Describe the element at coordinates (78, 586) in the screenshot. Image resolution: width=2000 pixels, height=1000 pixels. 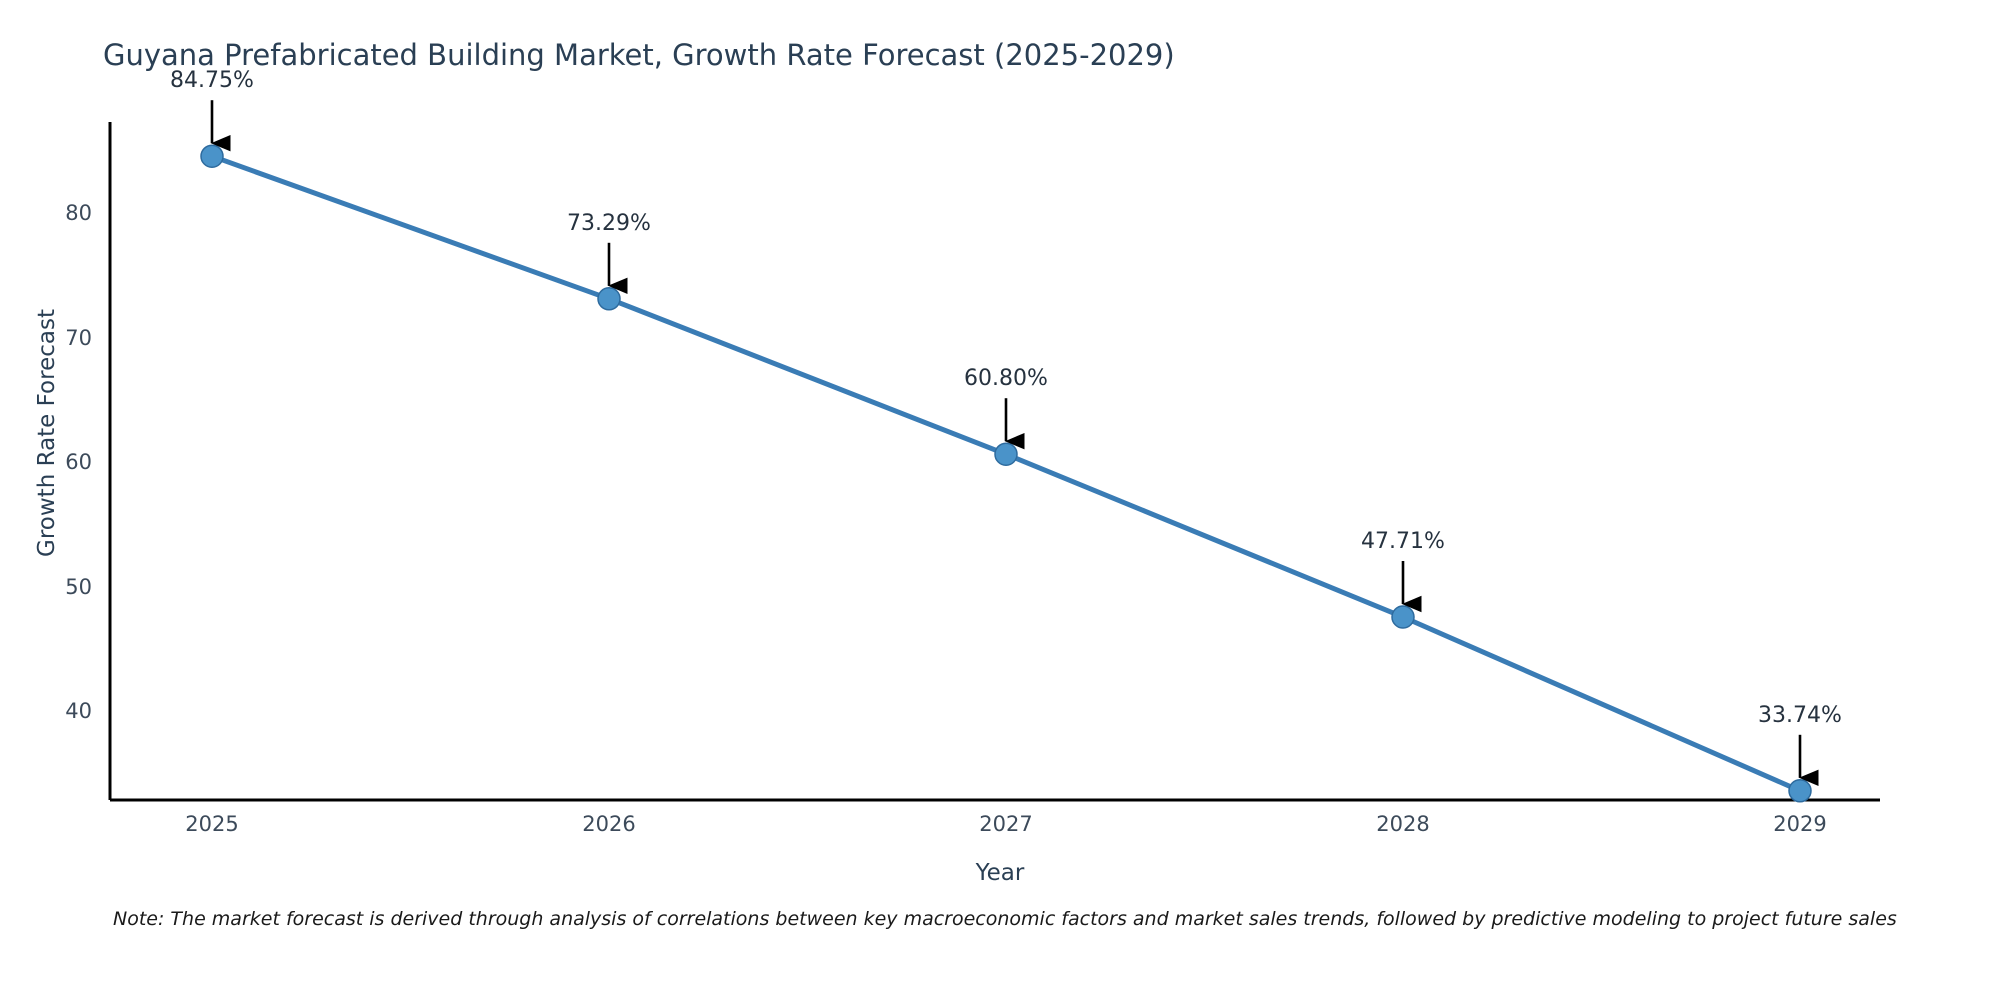
I see `y-tick-label: 50` at that location.